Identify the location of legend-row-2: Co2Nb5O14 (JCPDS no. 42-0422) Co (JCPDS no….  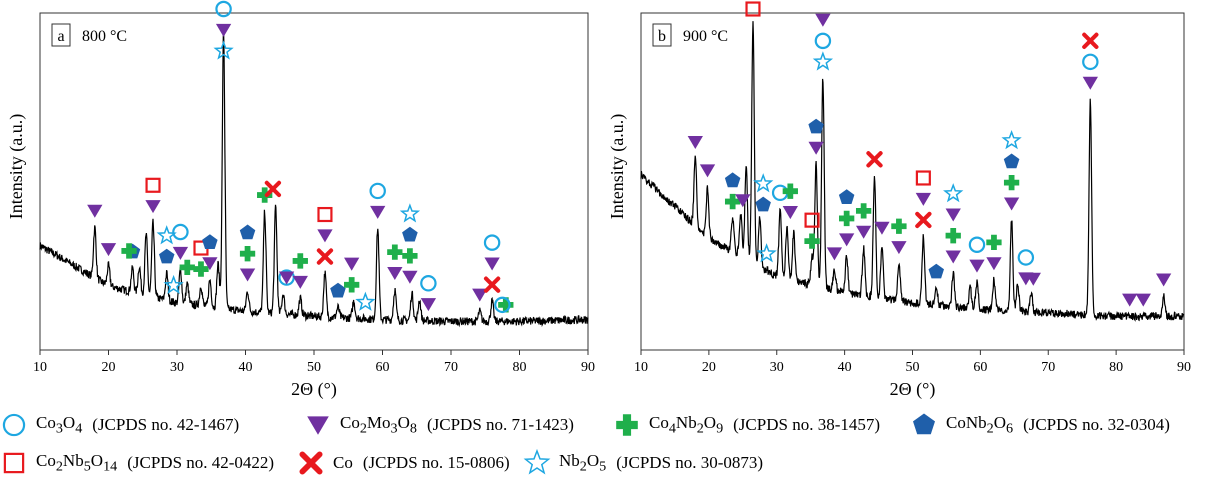
(610, 463).